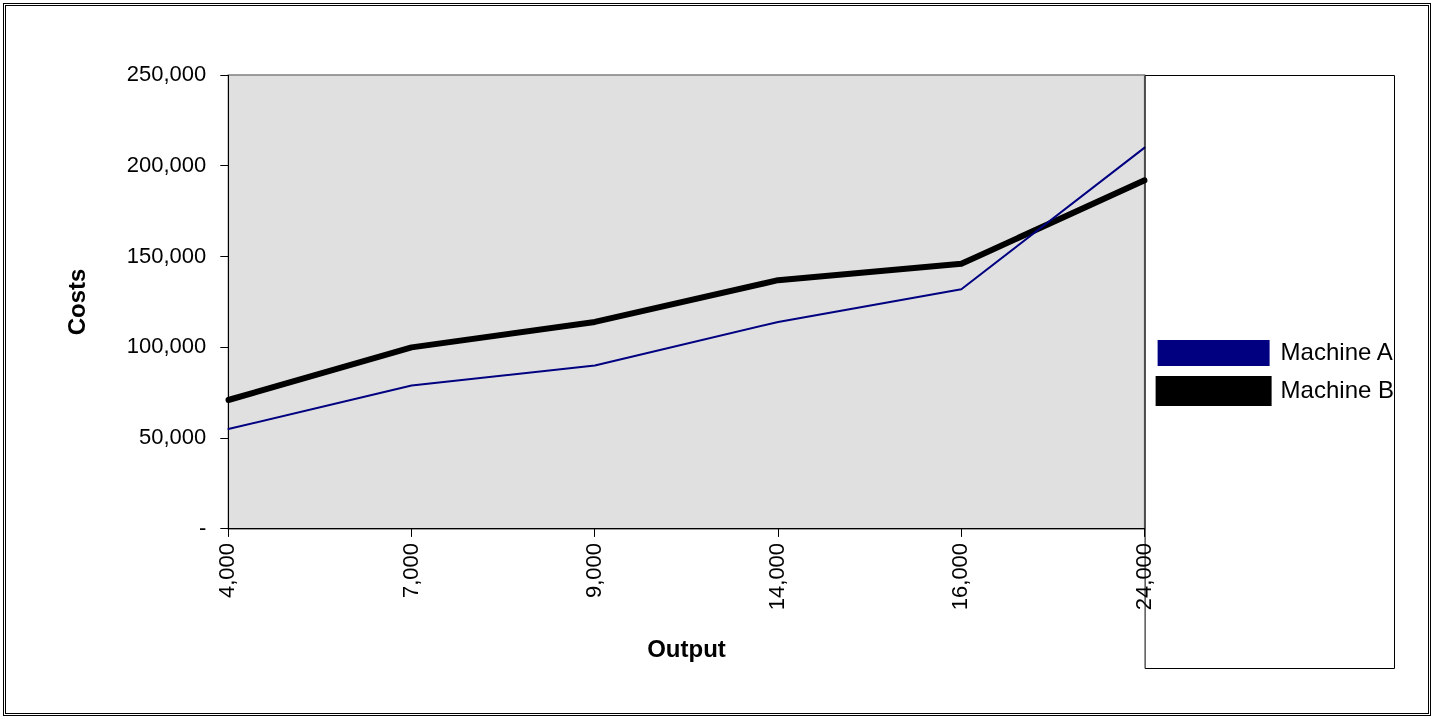 The height and width of the screenshot is (719, 1434). I want to click on y-tick-label: -, so click(203, 527).